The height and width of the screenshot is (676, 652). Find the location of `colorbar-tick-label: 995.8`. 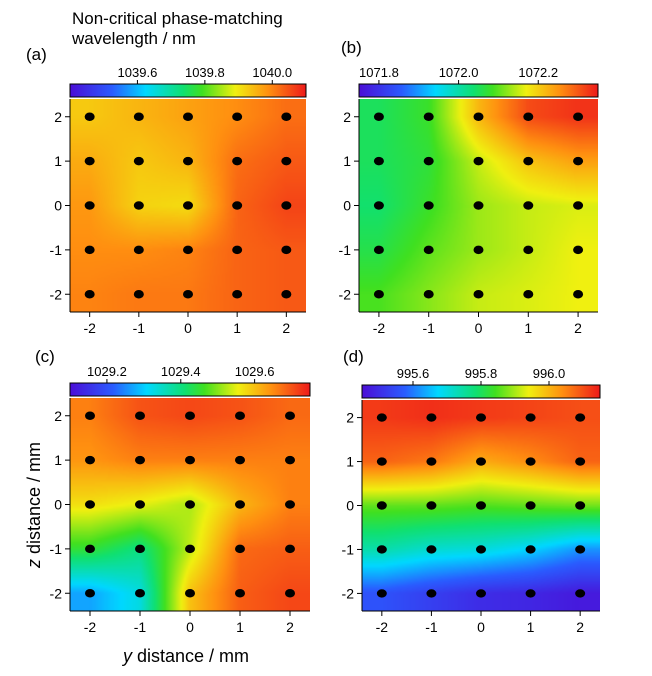

colorbar-tick-label: 995.8 is located at coordinates (481, 373).